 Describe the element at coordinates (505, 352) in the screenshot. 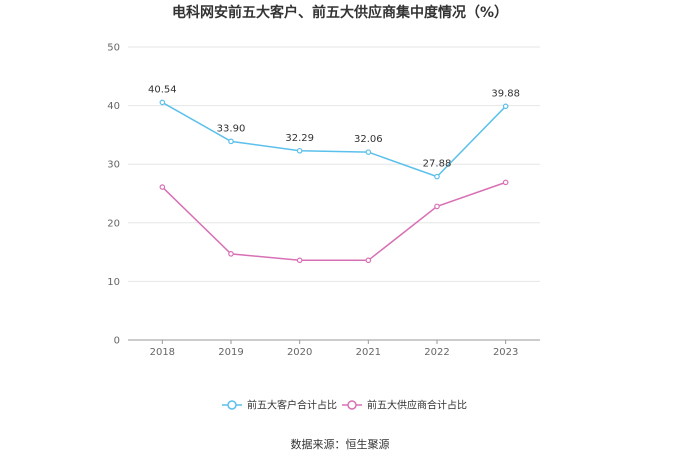

I see `x-tick-label: 2023` at that location.